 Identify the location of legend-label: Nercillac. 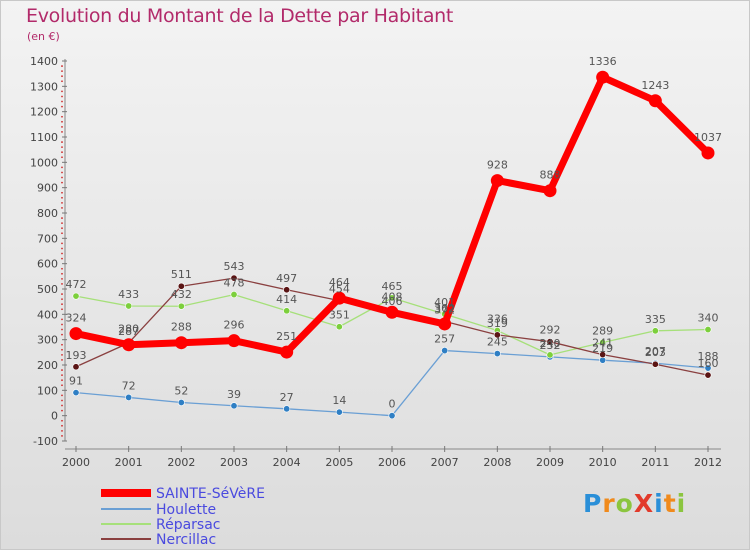
(186, 540).